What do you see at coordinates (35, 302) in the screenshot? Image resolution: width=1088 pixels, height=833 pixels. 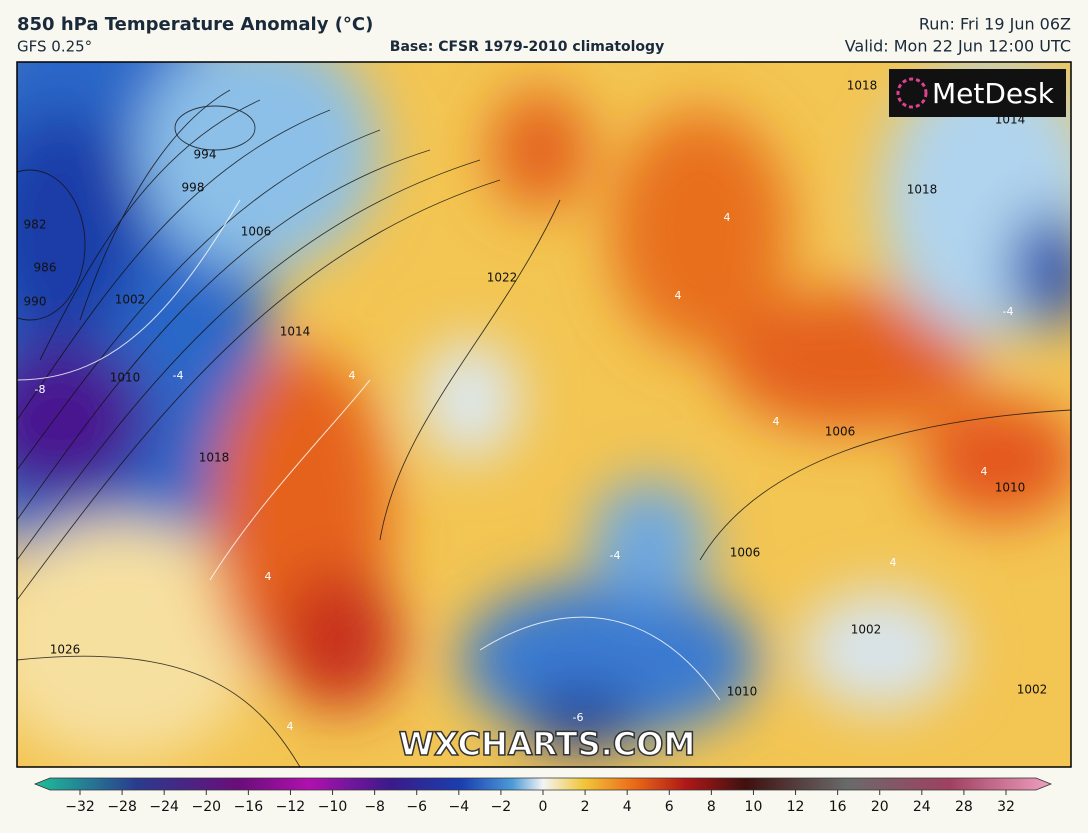 I see `isobar-label: 990` at bounding box center [35, 302].